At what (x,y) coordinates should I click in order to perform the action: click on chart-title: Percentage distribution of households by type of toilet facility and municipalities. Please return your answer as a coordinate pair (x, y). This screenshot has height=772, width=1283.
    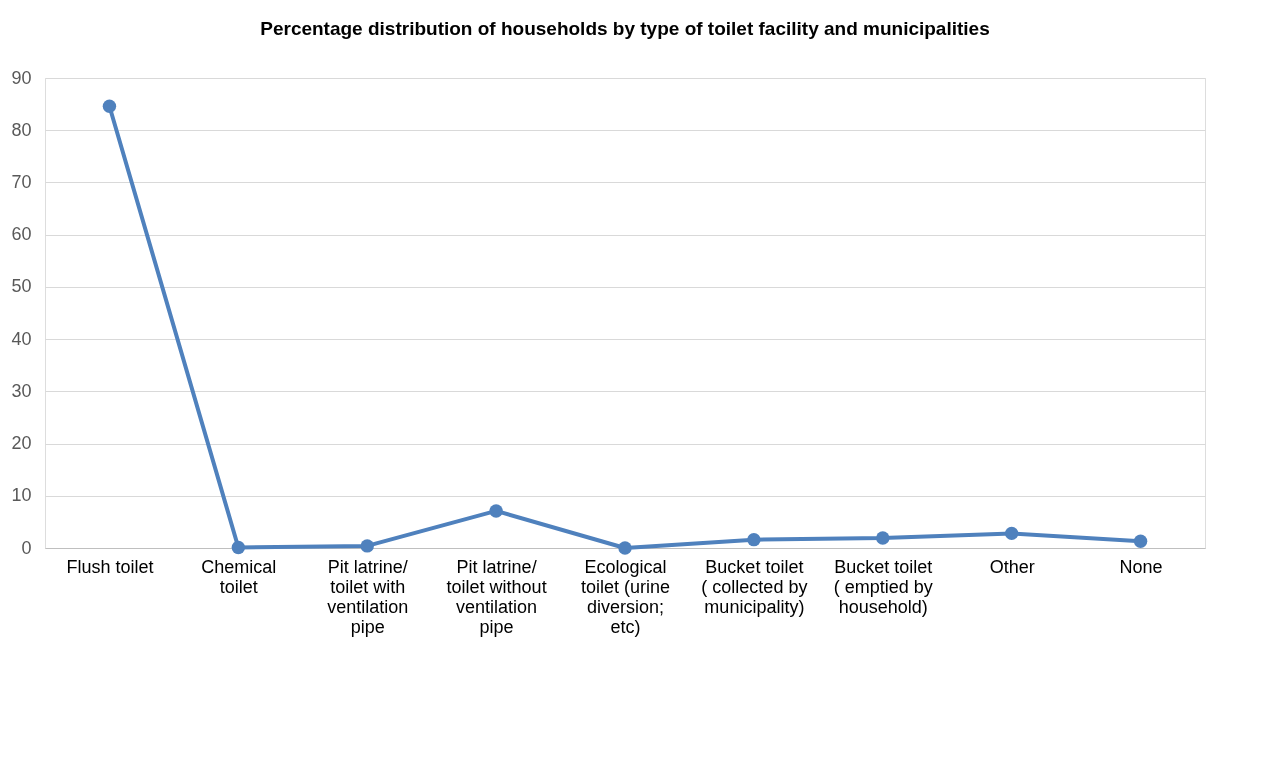
    Looking at the image, I should click on (625, 28).